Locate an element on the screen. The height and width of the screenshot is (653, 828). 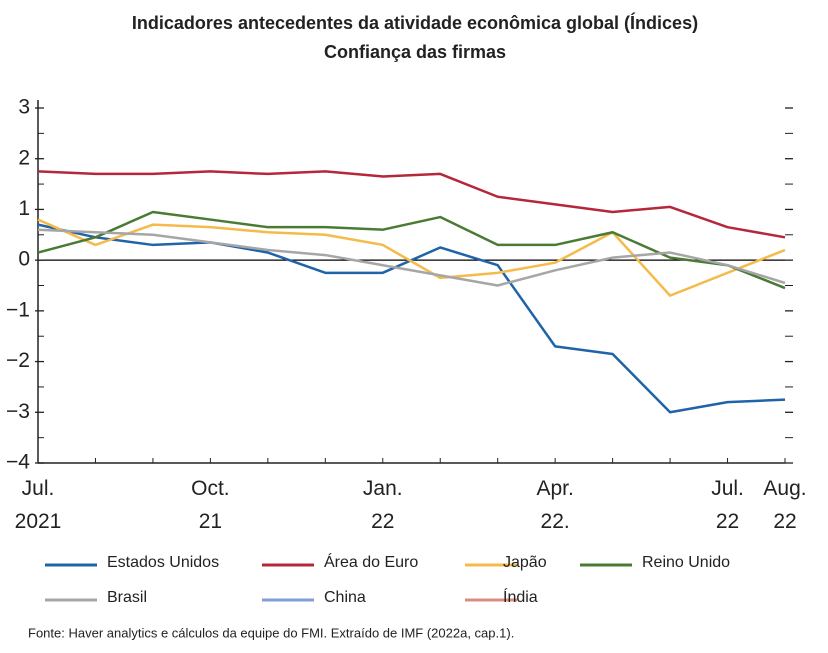
y-tick-label: 3 is located at coordinates (24, 107).